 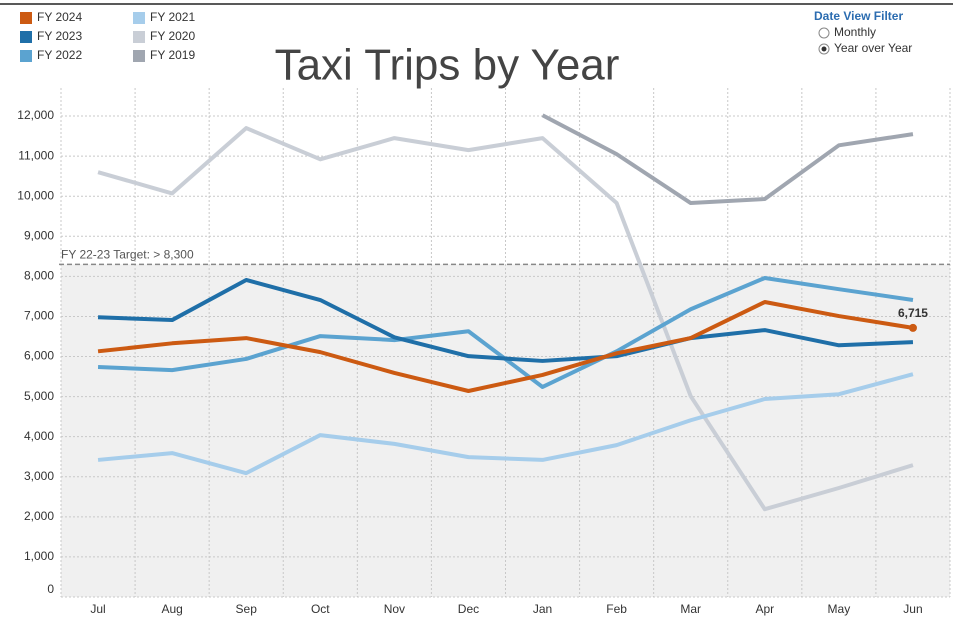 What do you see at coordinates (824, 33) in the screenshot?
I see `radio` at bounding box center [824, 33].